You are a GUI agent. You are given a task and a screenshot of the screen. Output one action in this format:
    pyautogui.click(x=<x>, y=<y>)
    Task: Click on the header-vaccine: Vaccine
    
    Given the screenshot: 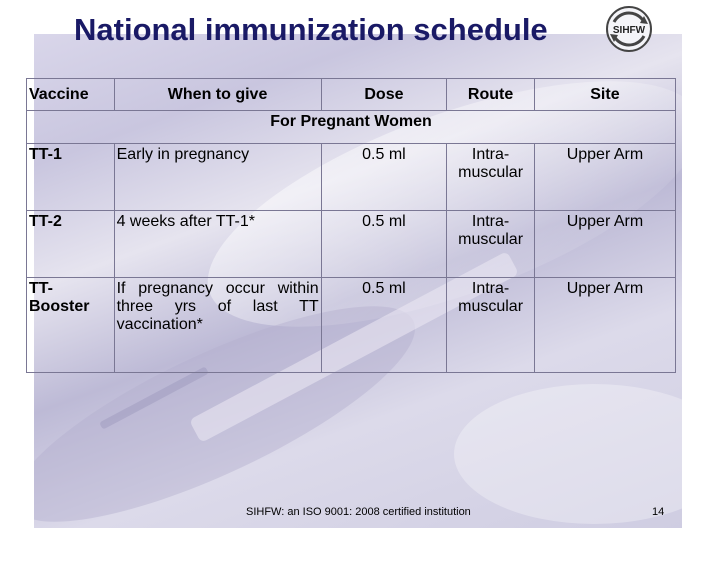 What is the action you would take?
    pyautogui.click(x=70, y=94)
    